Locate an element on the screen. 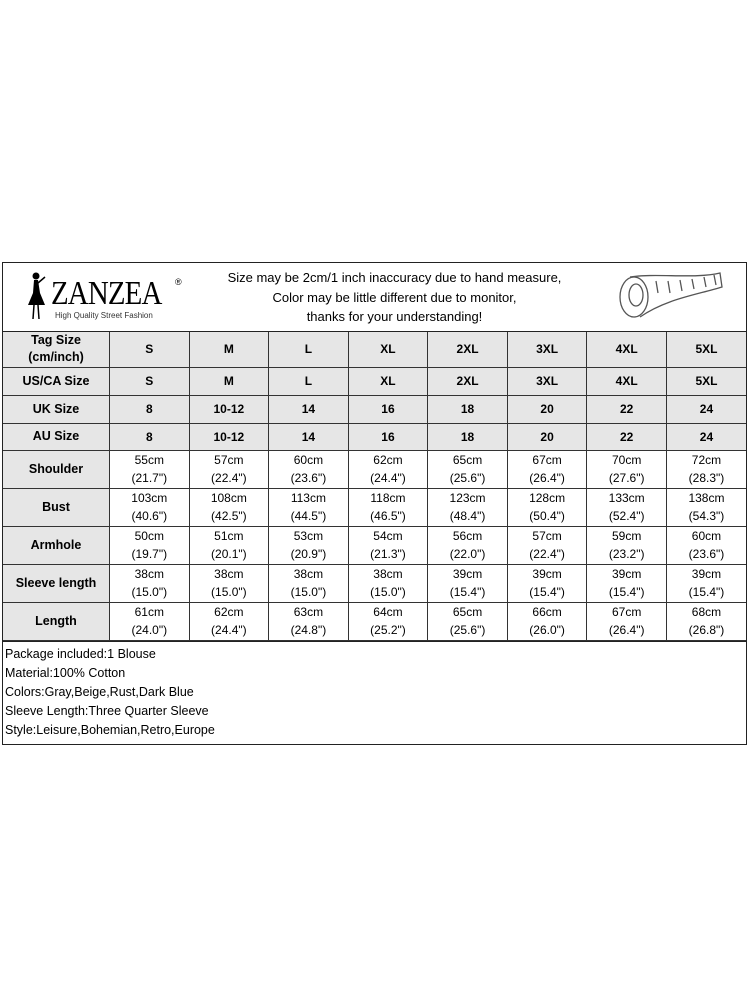 The image size is (750, 1000). row-label: UK Size is located at coordinates (56, 409).